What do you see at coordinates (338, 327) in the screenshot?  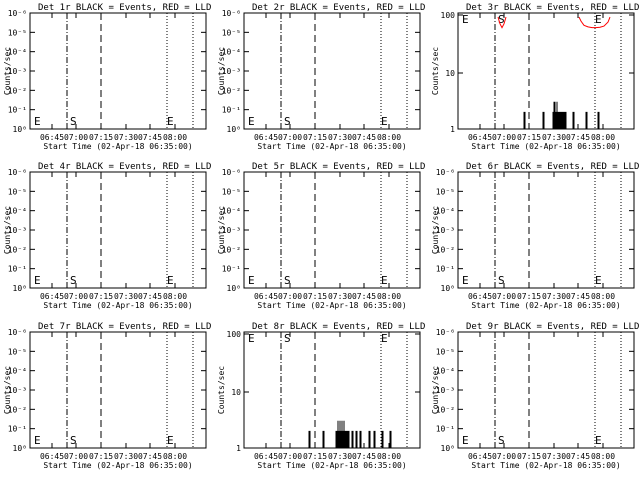 I see `panel-title: Det 8r BLACK = Events, RED = LLD` at bounding box center [338, 327].